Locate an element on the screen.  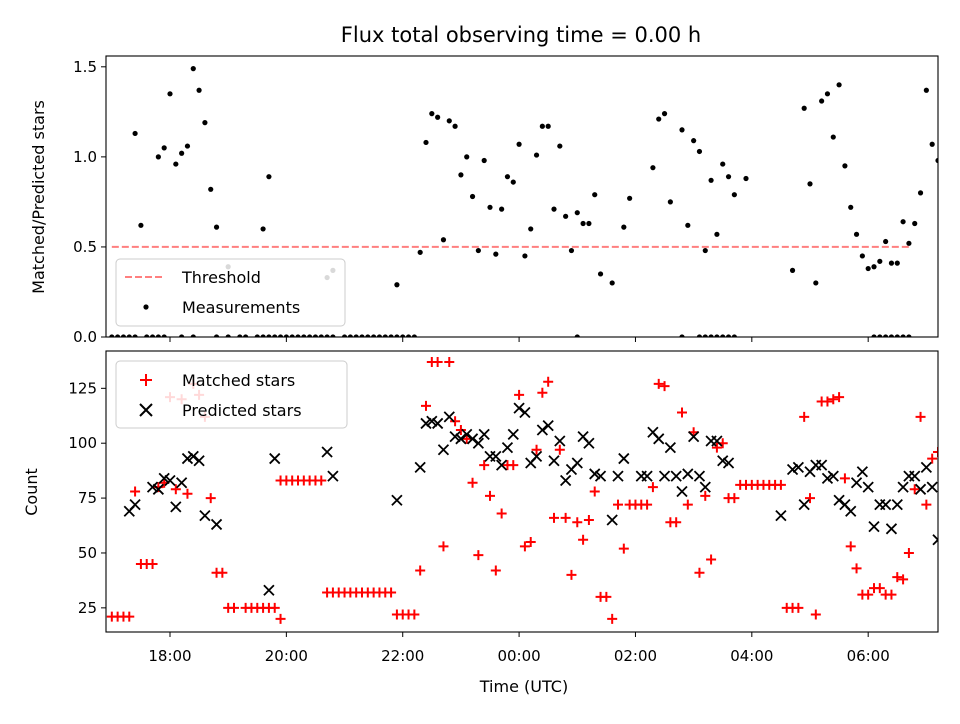
x-tick-label: 00:00 is located at coordinates (518, 656).